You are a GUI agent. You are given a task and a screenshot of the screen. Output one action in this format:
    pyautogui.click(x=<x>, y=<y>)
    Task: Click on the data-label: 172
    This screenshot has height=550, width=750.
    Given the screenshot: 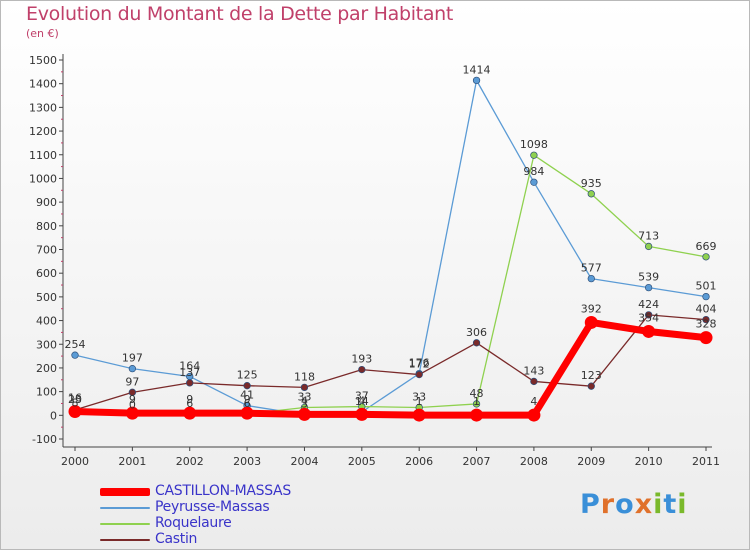 What is the action you would take?
    pyautogui.click(x=419, y=364)
    